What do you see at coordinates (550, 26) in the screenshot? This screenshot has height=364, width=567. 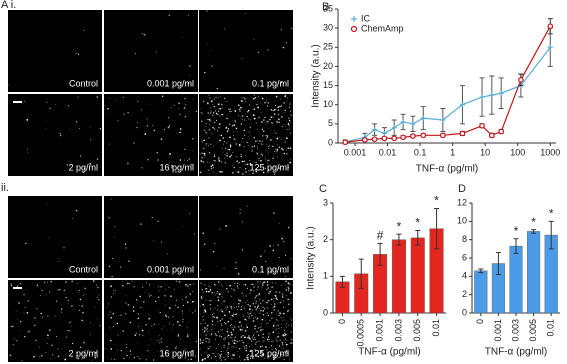 I see `data-point` at bounding box center [550, 26].